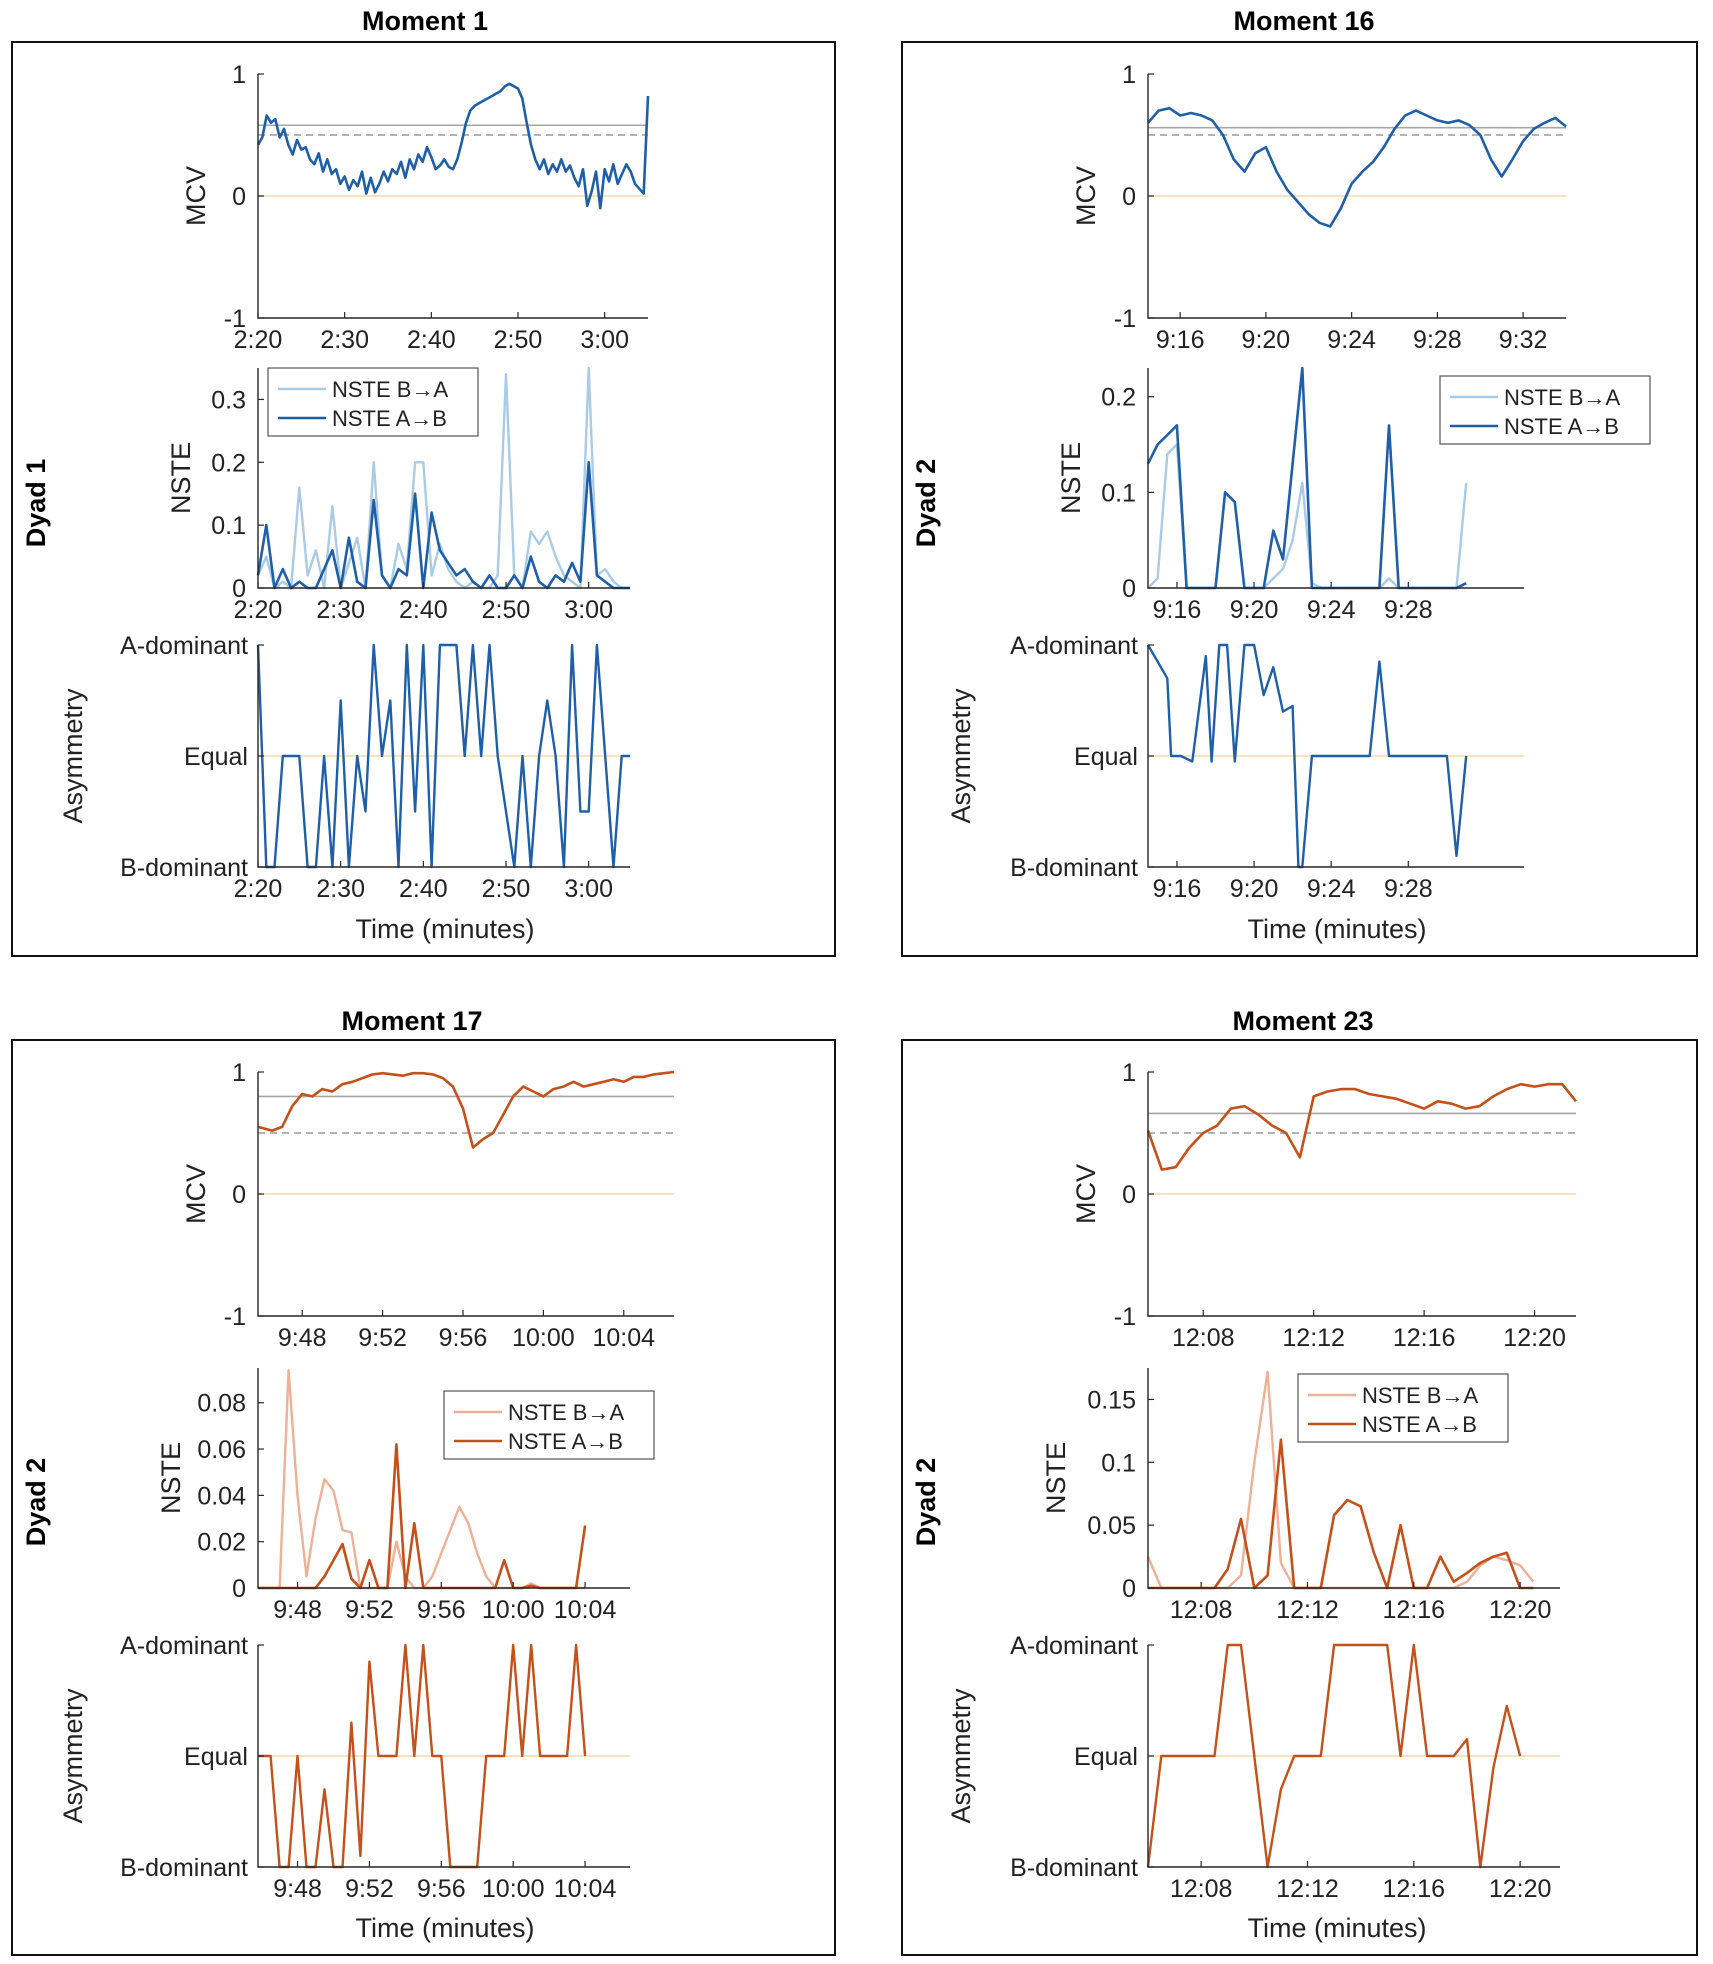 Image resolution: width=1713 pixels, height=1964 pixels. Describe the element at coordinates (1302, 1021) in the screenshot. I see `panel-title: Moment 23` at that location.